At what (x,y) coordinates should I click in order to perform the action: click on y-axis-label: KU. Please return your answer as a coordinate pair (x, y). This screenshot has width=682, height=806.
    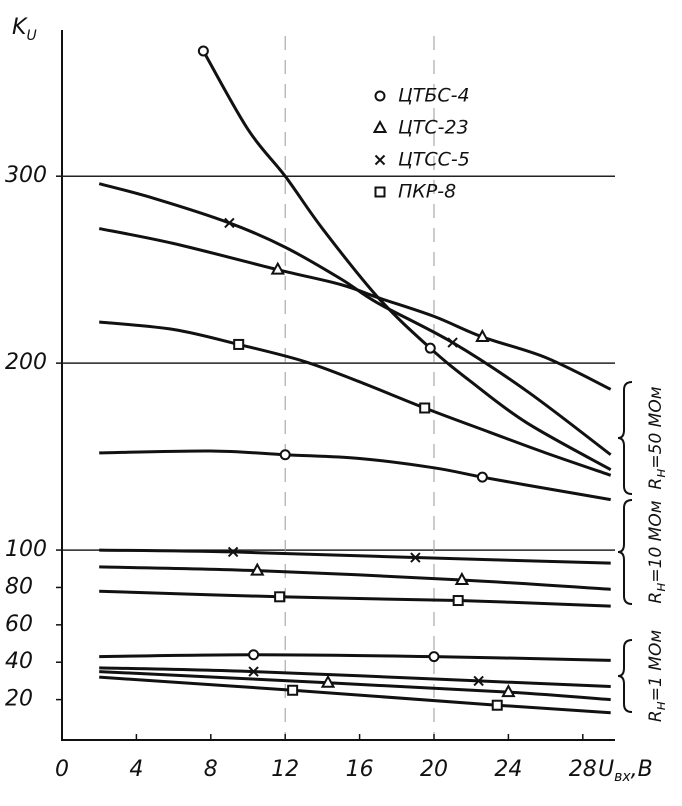
    Looking at the image, I should click on (24, 29).